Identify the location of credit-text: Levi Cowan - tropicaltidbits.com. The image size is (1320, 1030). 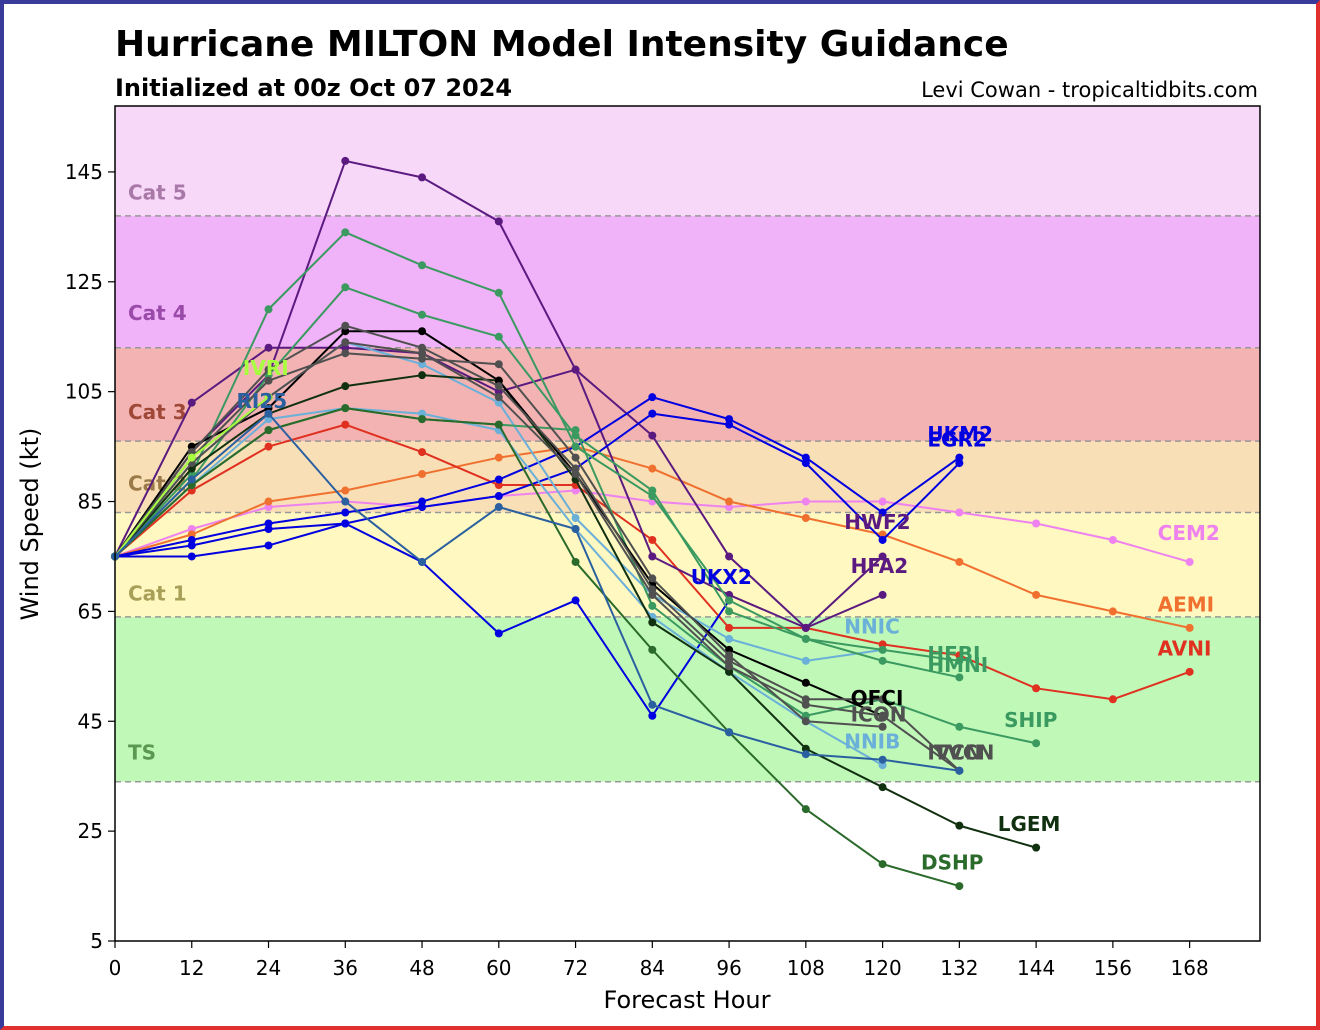
(1089, 90).